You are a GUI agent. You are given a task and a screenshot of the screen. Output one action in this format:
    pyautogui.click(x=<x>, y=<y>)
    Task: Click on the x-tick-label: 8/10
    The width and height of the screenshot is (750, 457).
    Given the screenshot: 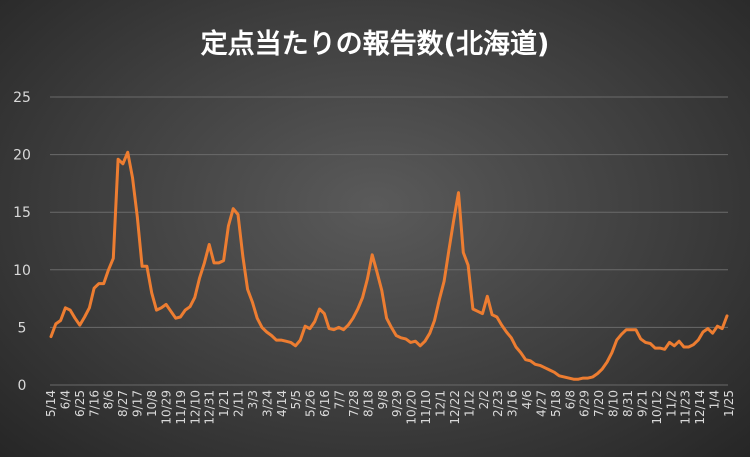 What is the action you would take?
    pyautogui.click(x=614, y=403)
    